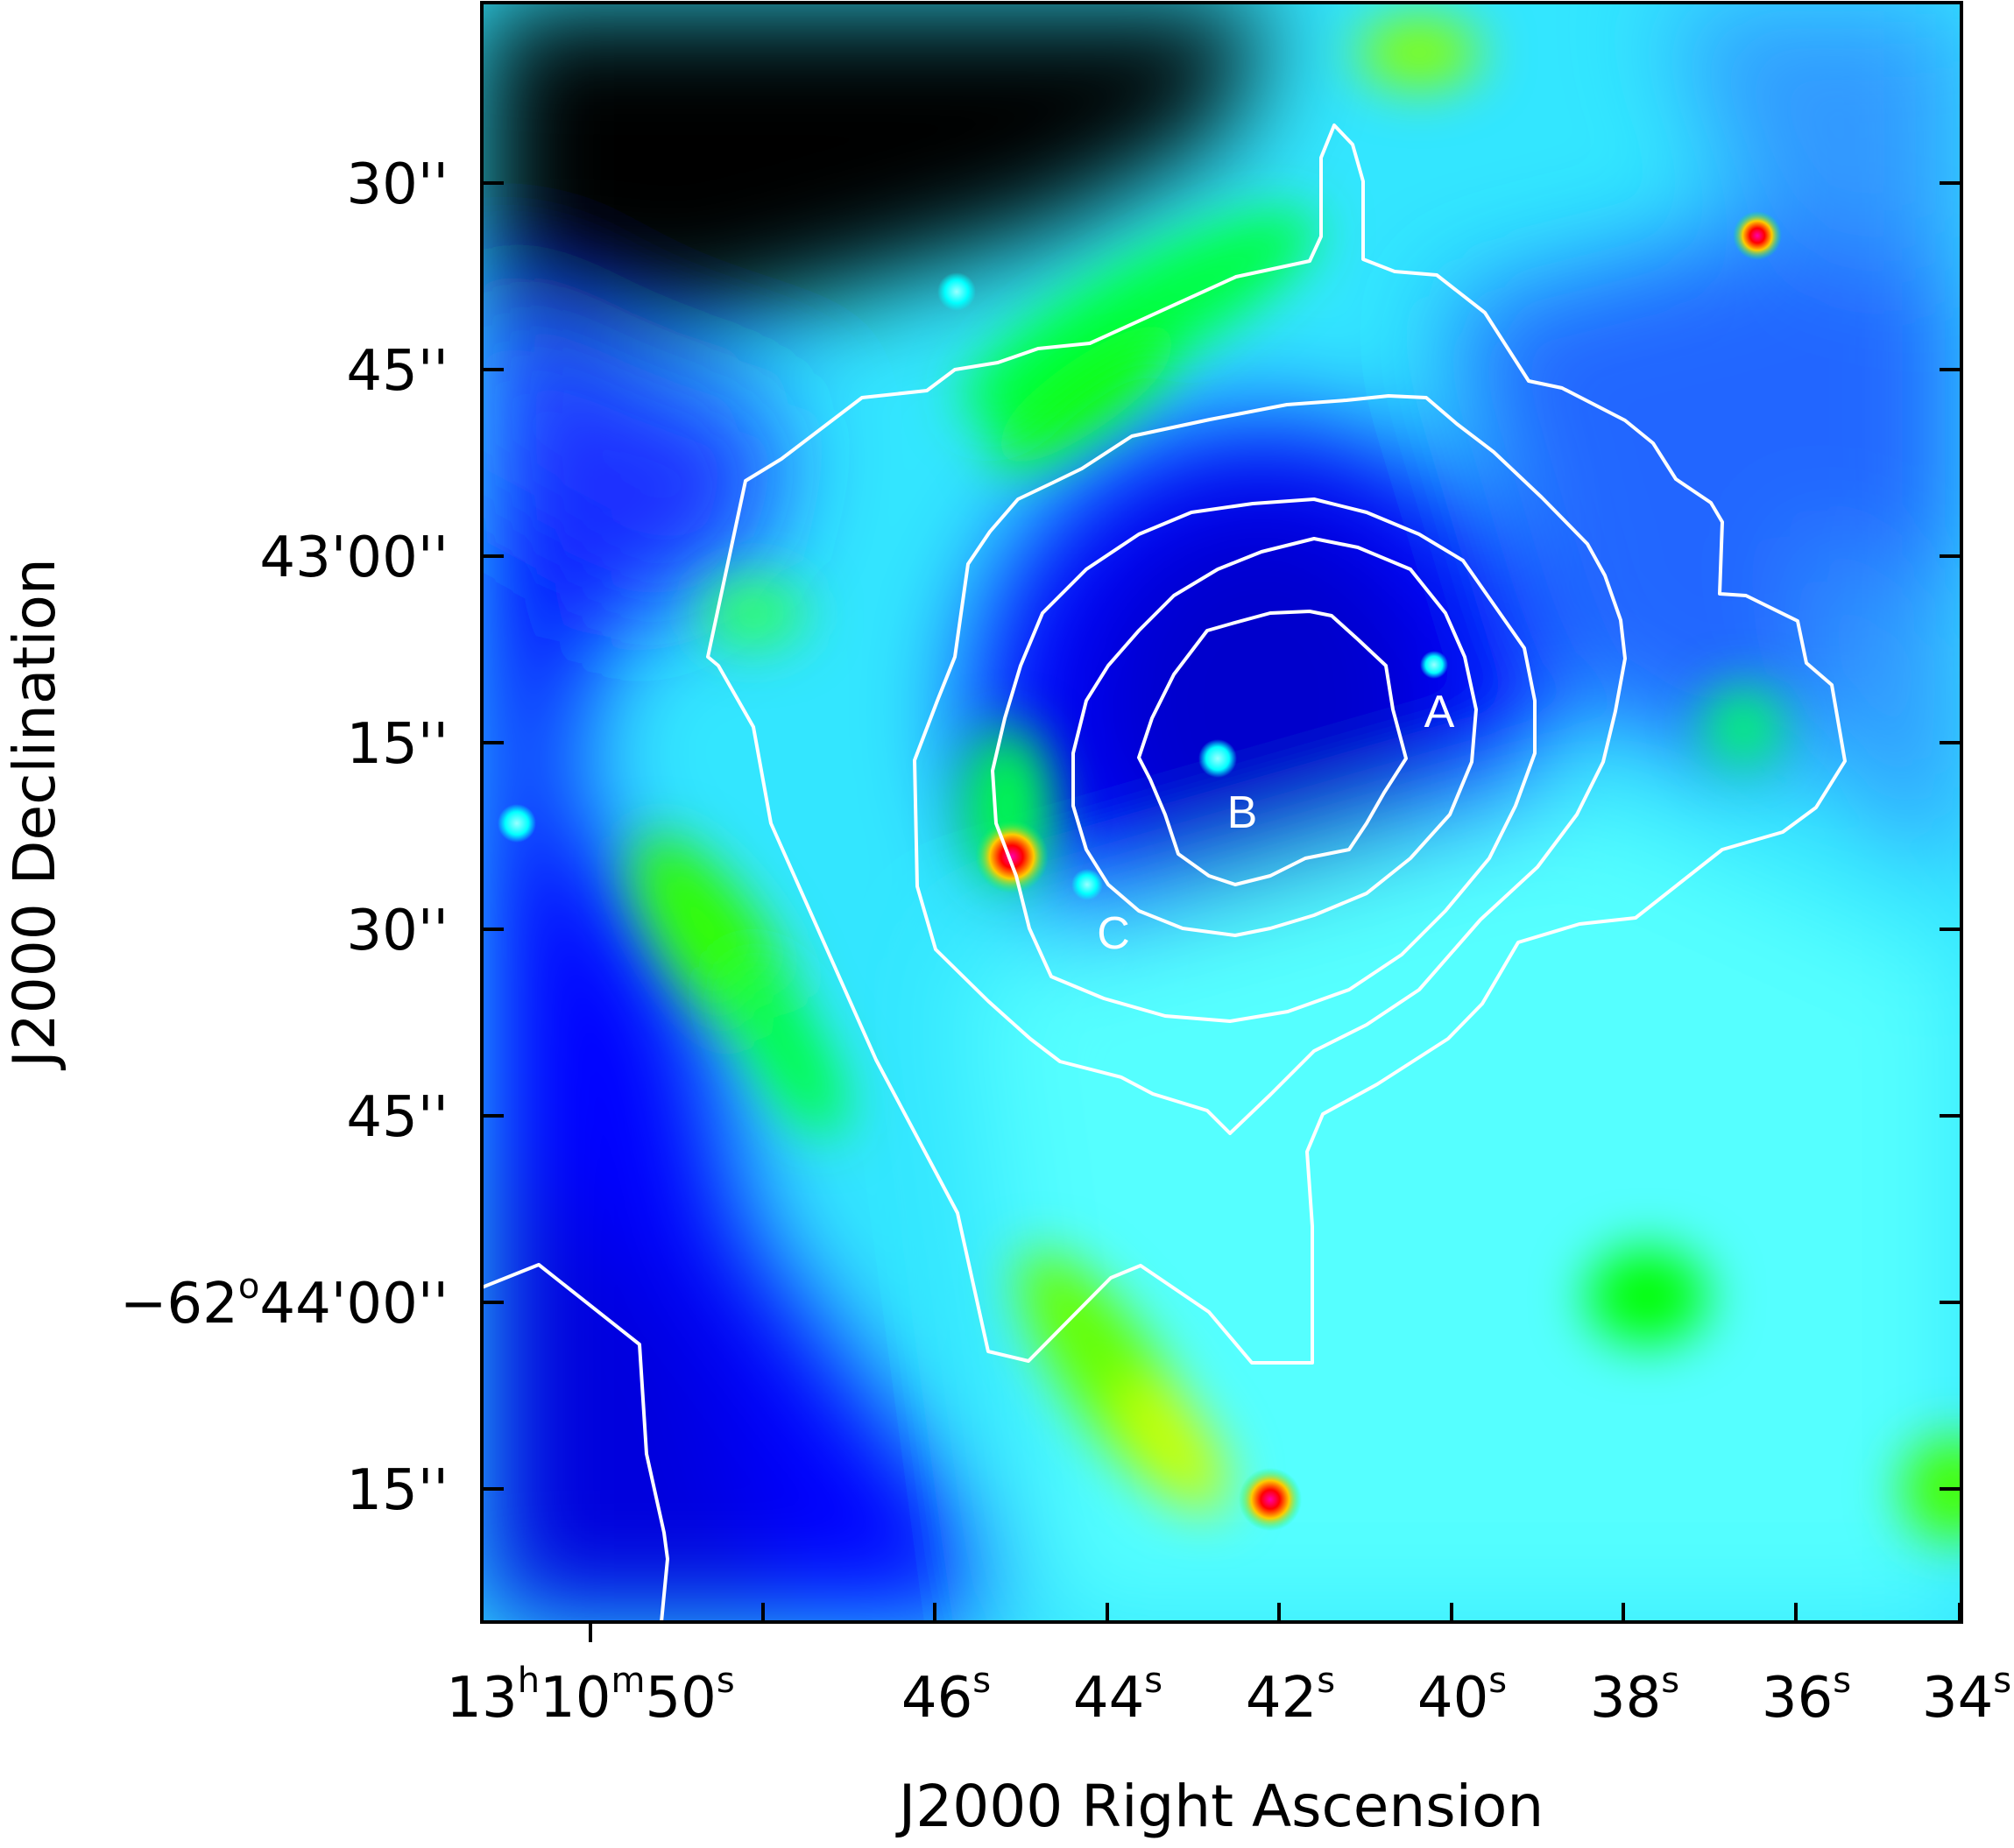 This screenshot has height=1848, width=2014. What do you see at coordinates (284, 1301) in the screenshot?
I see `y-tick-label: −62o44'00''` at bounding box center [284, 1301].